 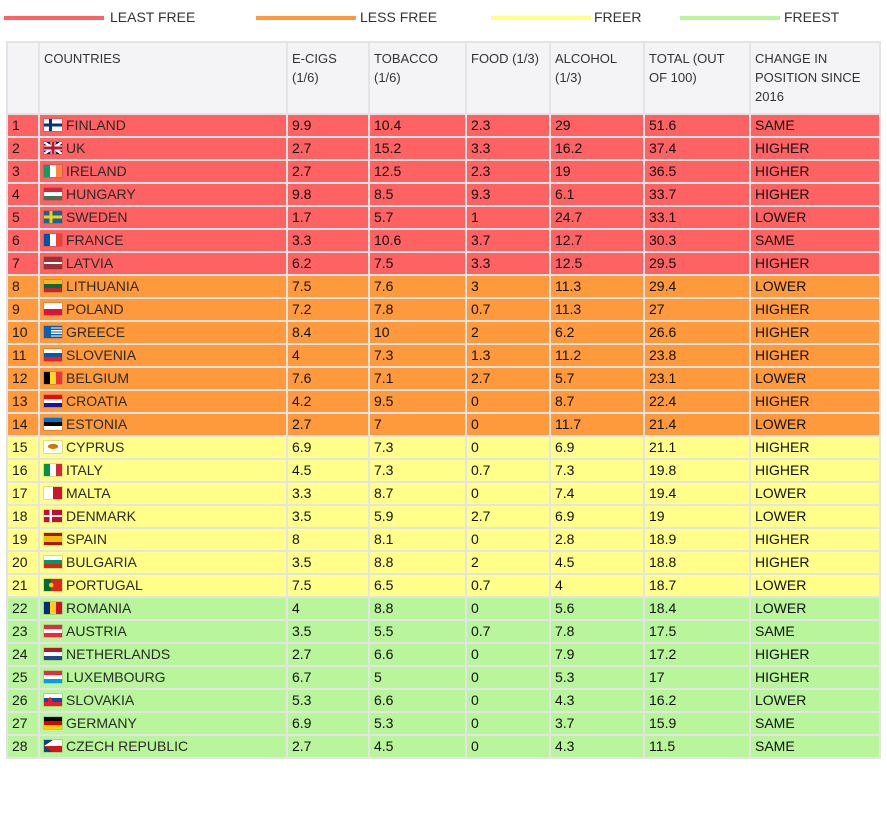 What do you see at coordinates (97, 217) in the screenshot?
I see `country-name: SWEDEN` at bounding box center [97, 217].